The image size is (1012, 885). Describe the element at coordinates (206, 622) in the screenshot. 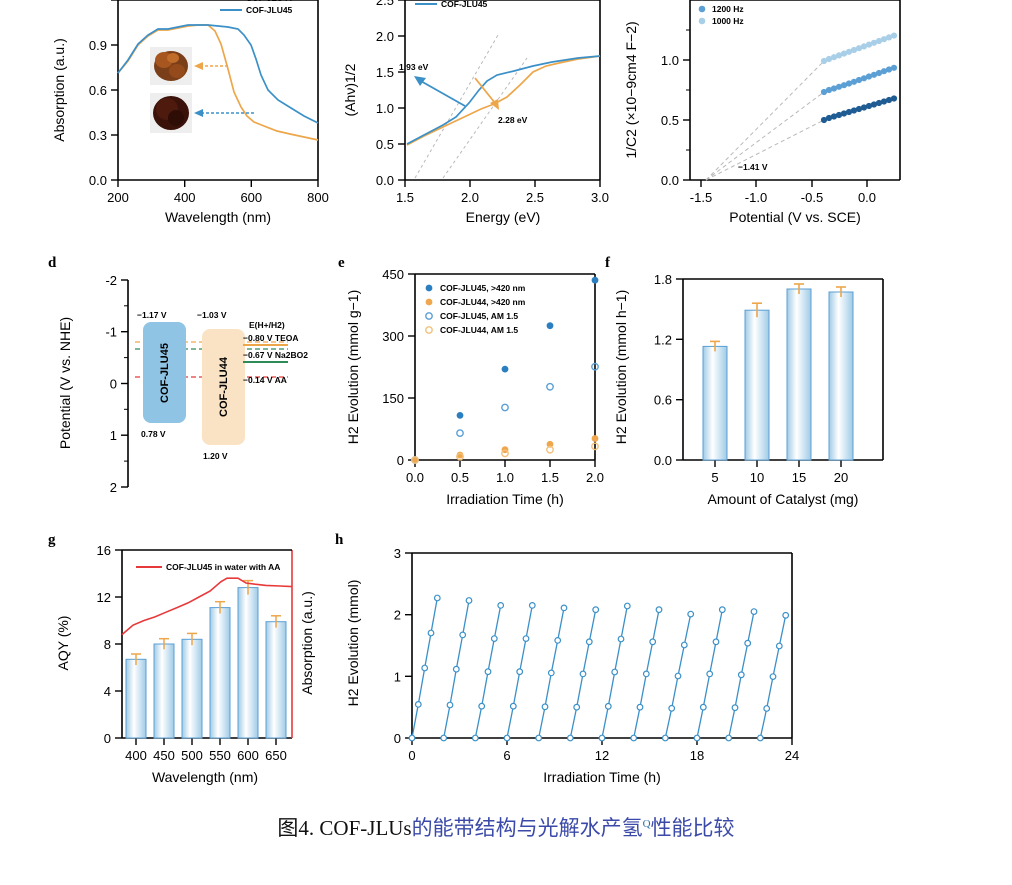

I see `panel-g-errorbars` at that location.